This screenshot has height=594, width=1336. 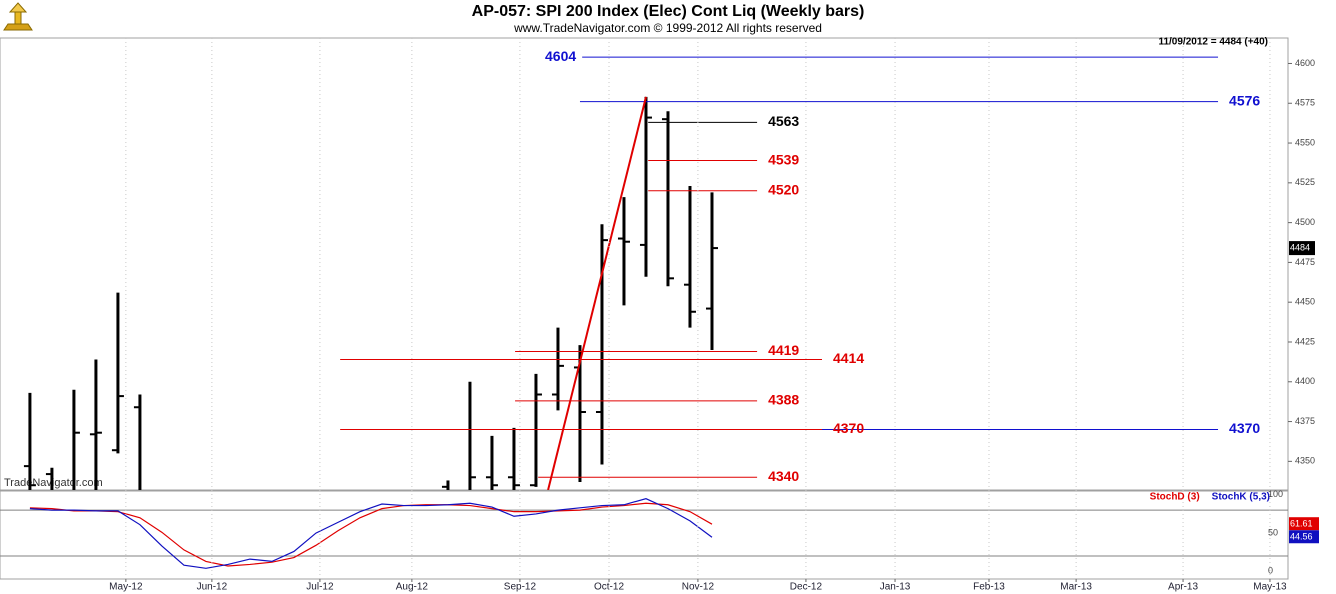 I want to click on level-label: 4520, so click(x=783, y=189).